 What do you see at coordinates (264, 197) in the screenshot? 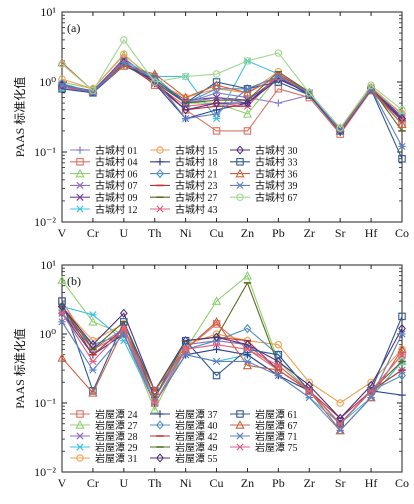
I see `legend-item: 古城村 67` at bounding box center [264, 197].